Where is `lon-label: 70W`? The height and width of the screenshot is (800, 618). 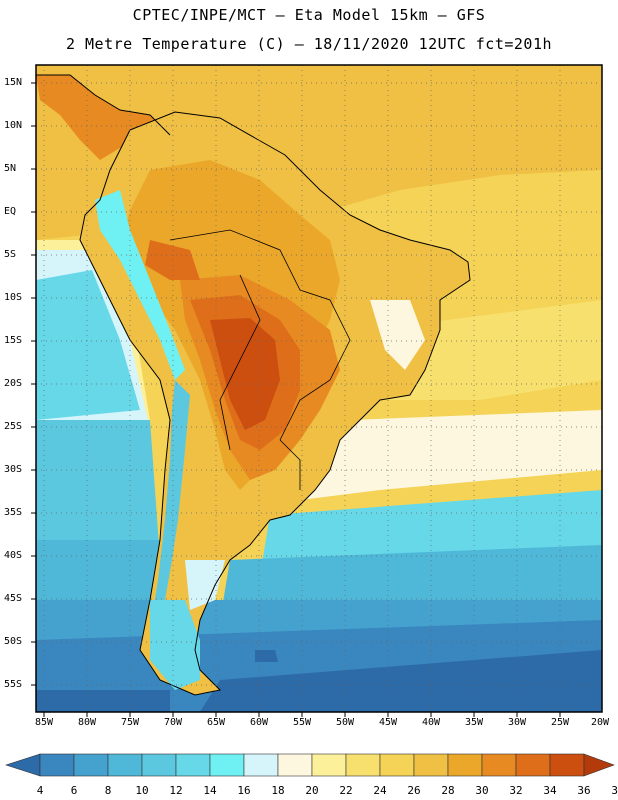
lon-label: 70W is located at coordinates (173, 722).